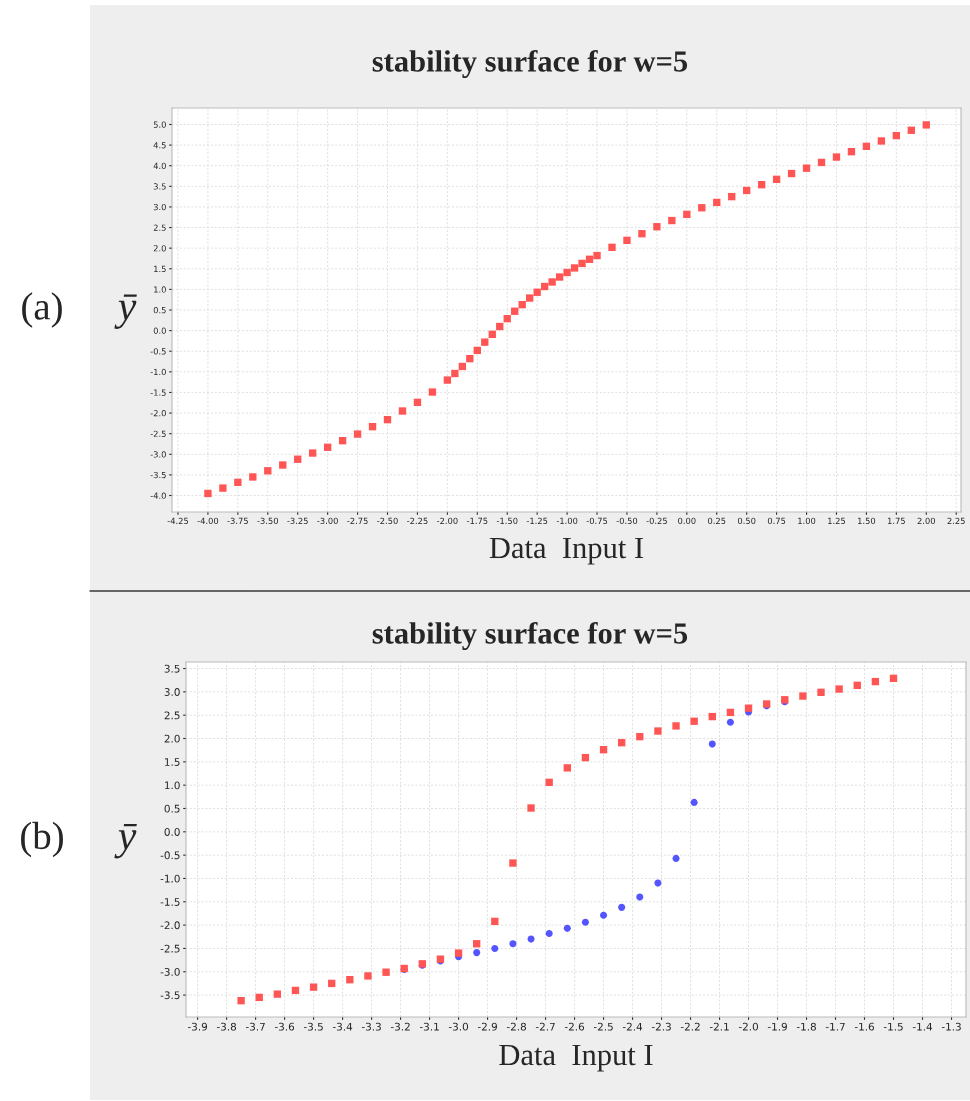 The image size is (970, 1101). Describe the element at coordinates (158, 351) in the screenshot. I see `y-tick-label: -0.5` at that location.